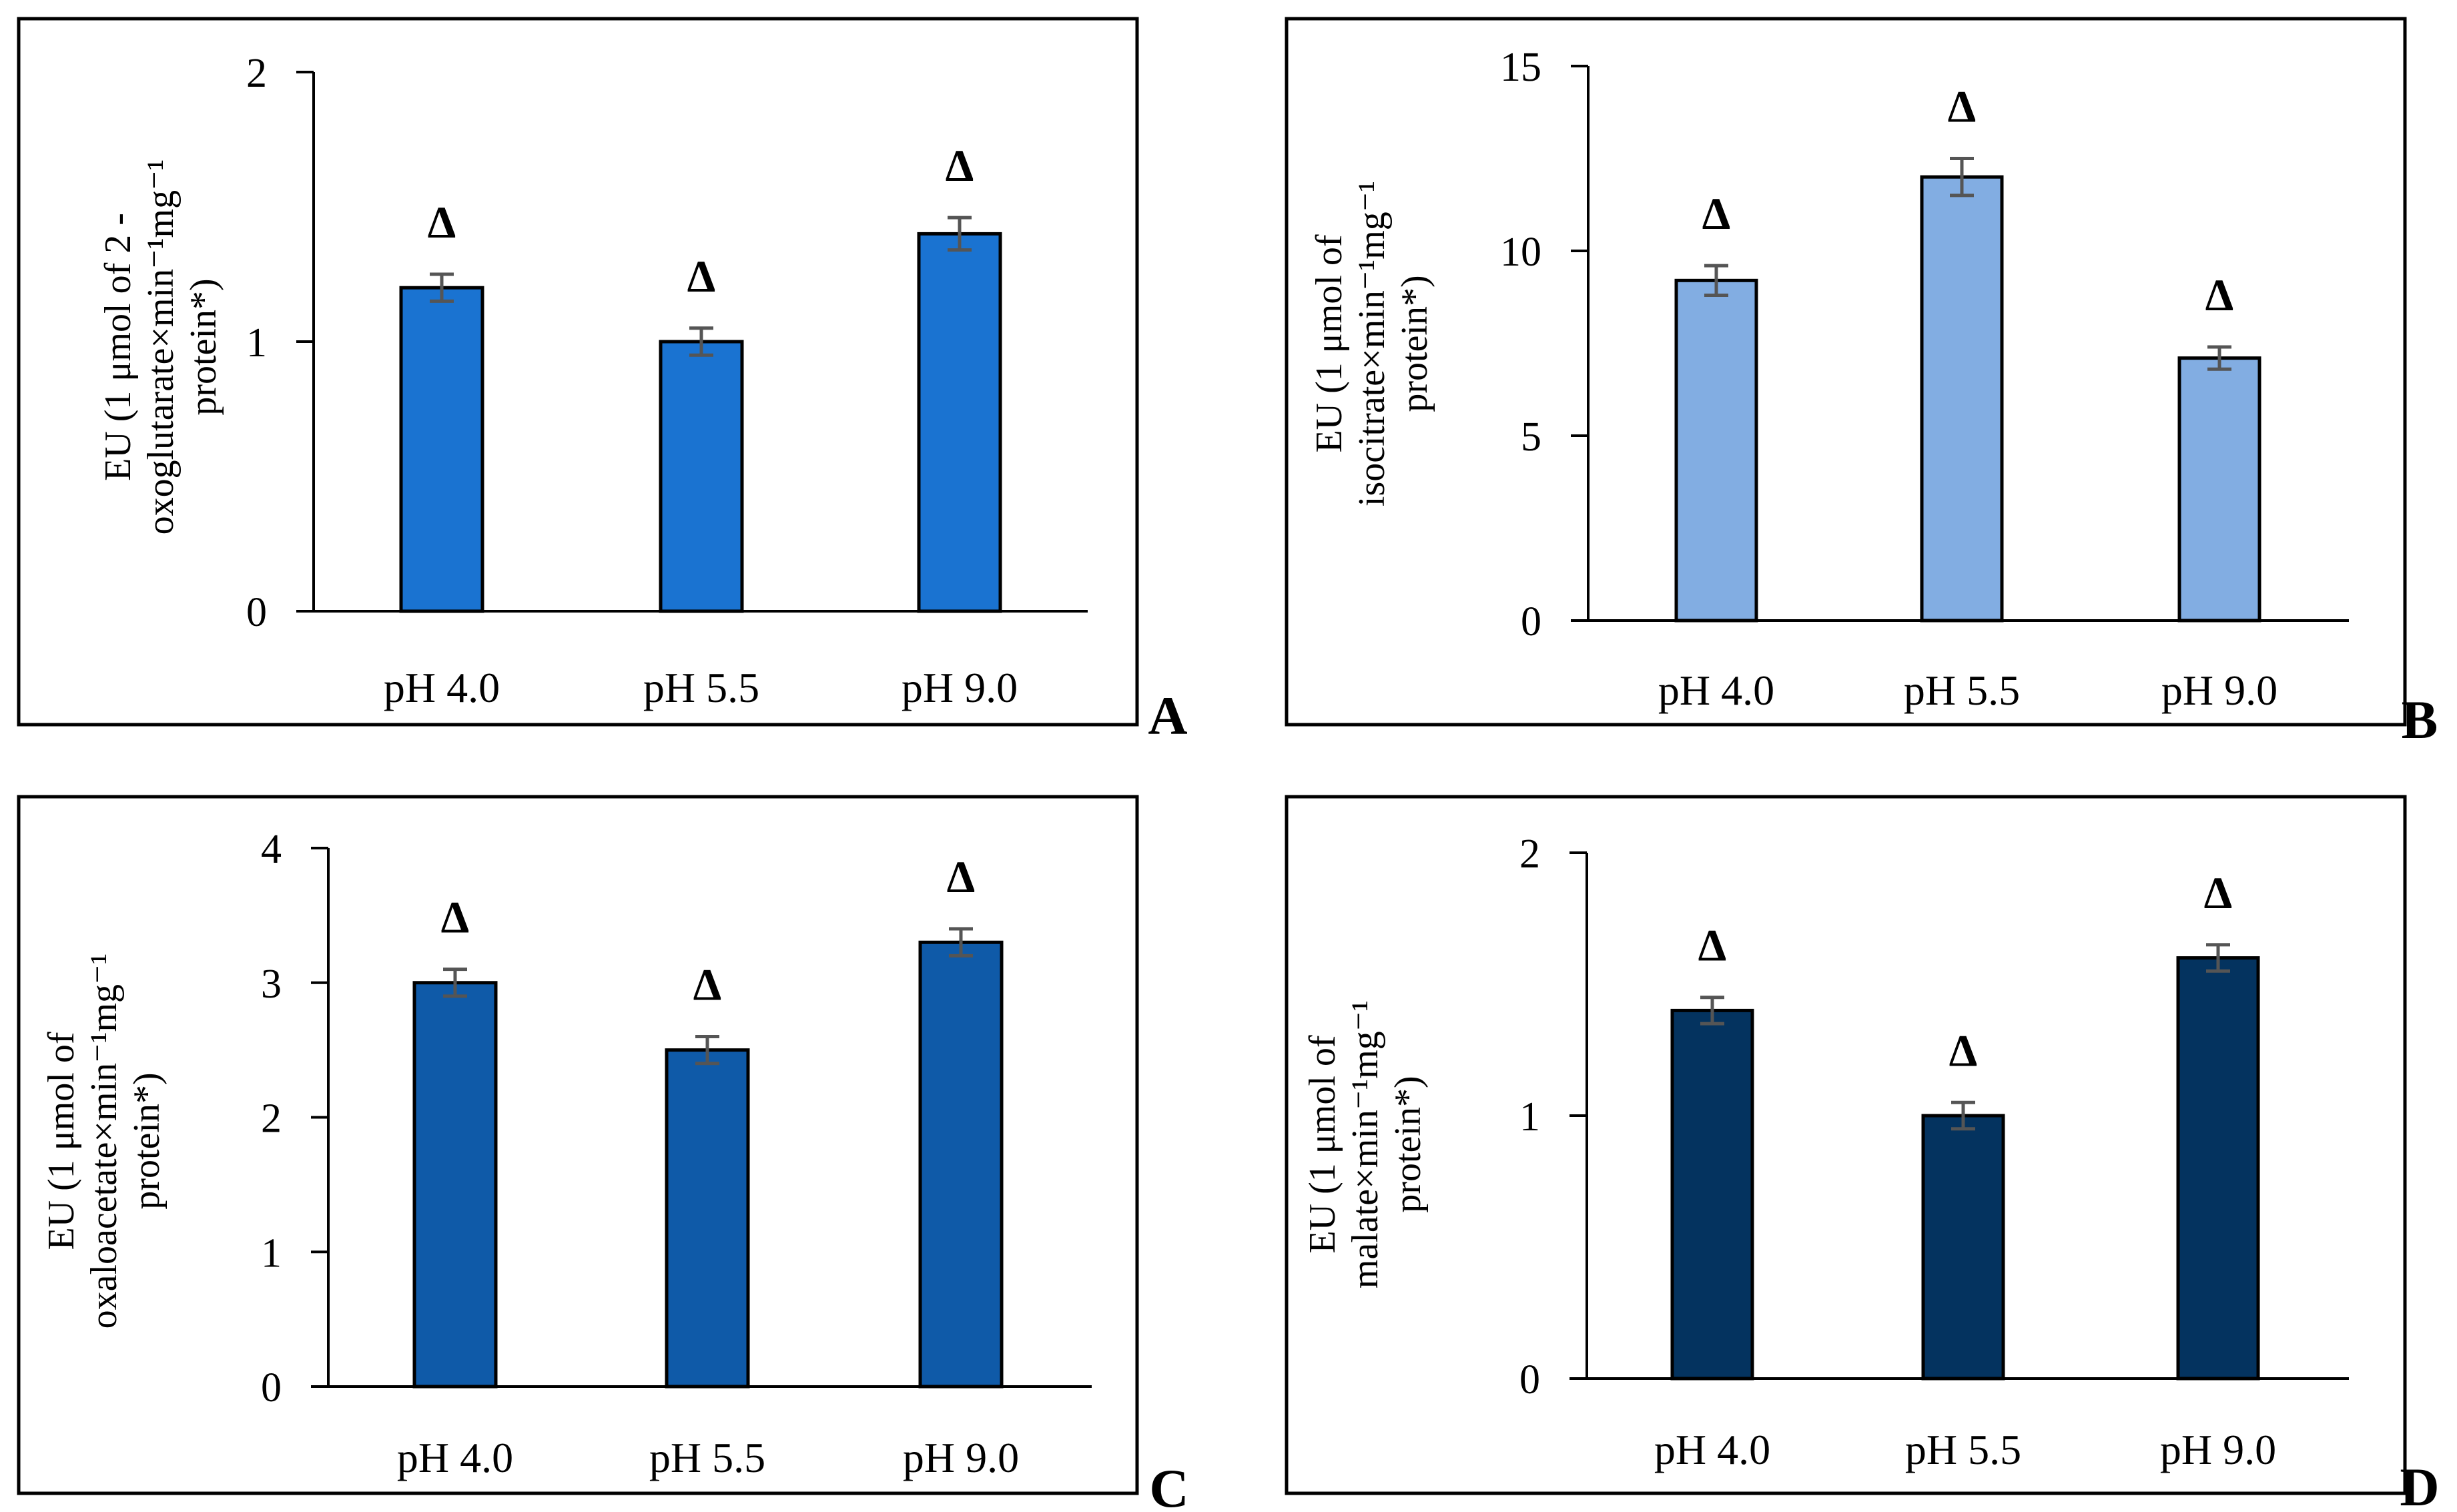 The height and width of the screenshot is (1512, 2457). Describe the element at coordinates (1520, 252) in the screenshot. I see `y-tick-label: 10` at that location.